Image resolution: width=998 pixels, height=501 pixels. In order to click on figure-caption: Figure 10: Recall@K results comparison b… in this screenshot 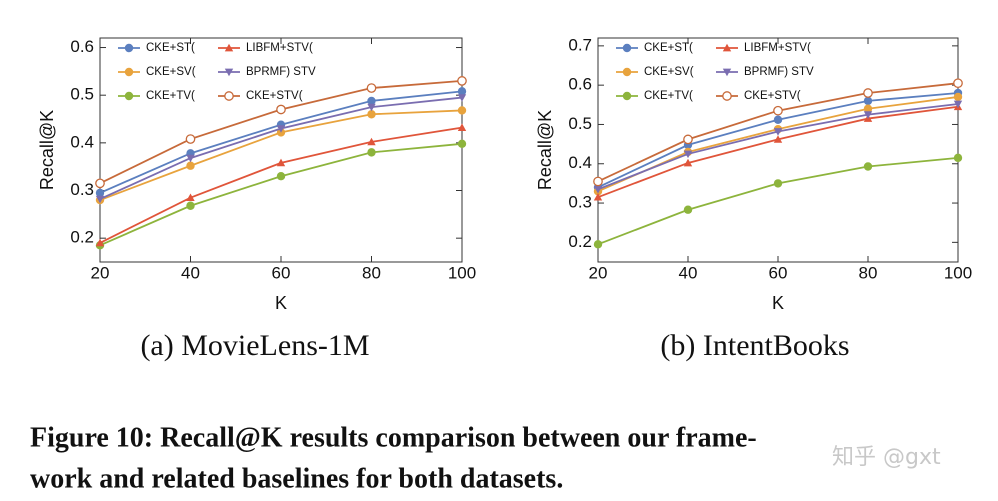, I will do `click(393, 437)`.